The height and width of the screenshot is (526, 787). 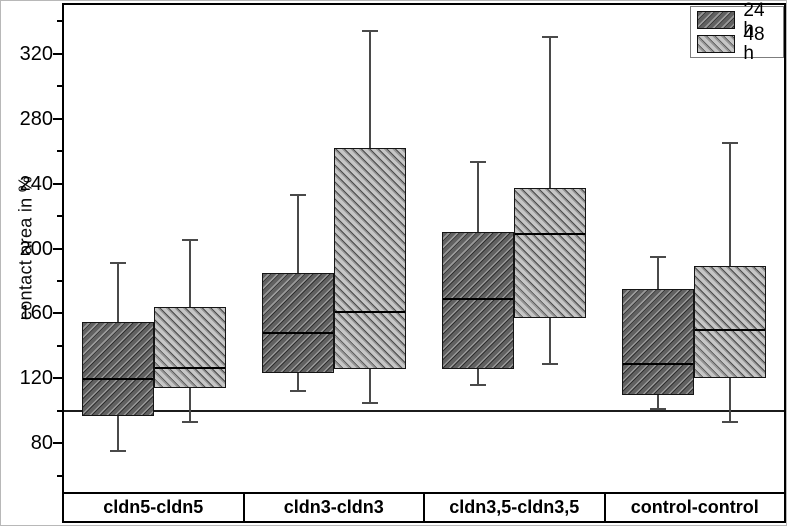 I want to click on y-tick-label: 240, so click(x=36, y=183).